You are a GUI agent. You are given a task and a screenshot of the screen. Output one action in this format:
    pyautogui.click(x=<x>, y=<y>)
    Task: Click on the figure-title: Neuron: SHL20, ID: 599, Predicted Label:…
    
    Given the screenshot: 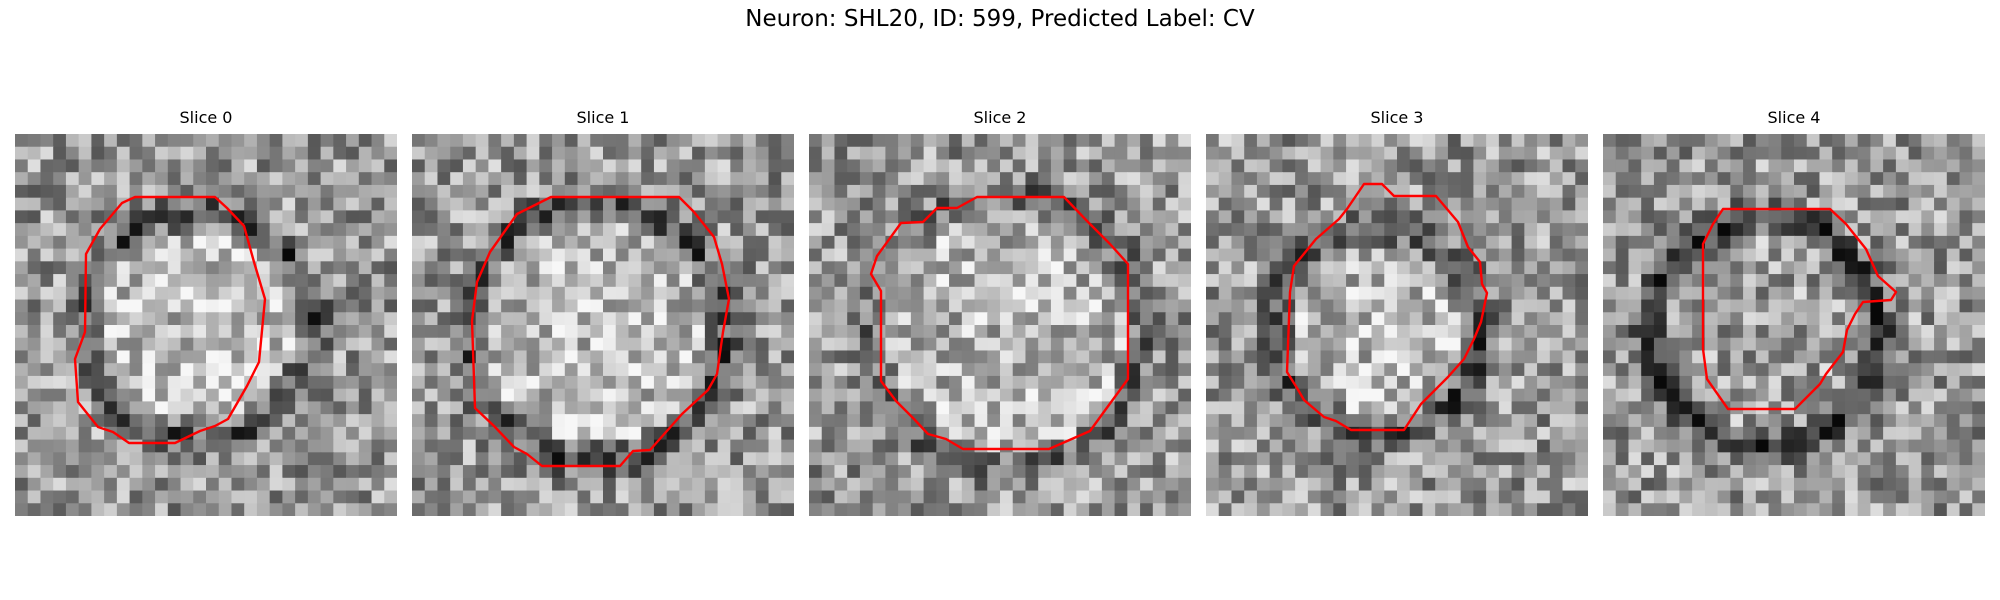 What is the action you would take?
    pyautogui.click(x=1000, y=19)
    